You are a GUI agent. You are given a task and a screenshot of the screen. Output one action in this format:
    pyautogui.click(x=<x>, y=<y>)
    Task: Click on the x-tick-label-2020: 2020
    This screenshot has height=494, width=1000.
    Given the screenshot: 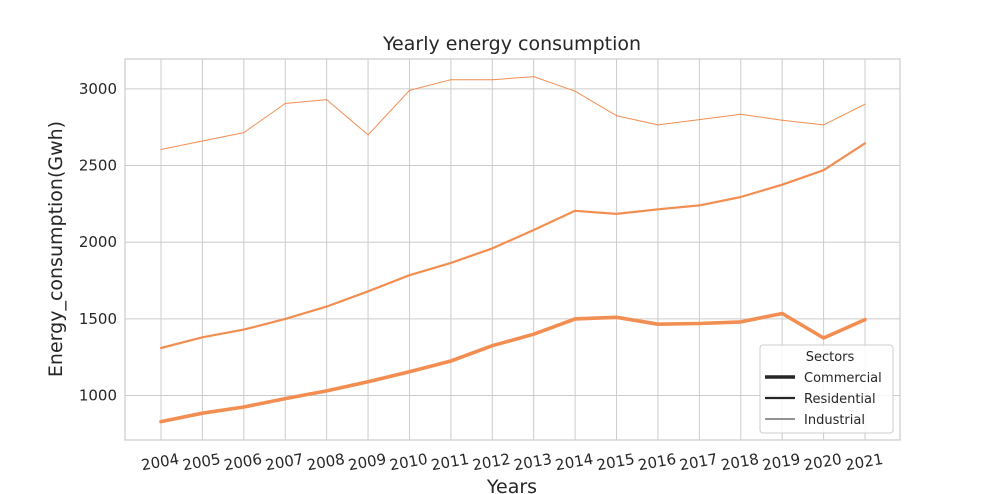 What is the action you would take?
    pyautogui.click(x=822, y=462)
    